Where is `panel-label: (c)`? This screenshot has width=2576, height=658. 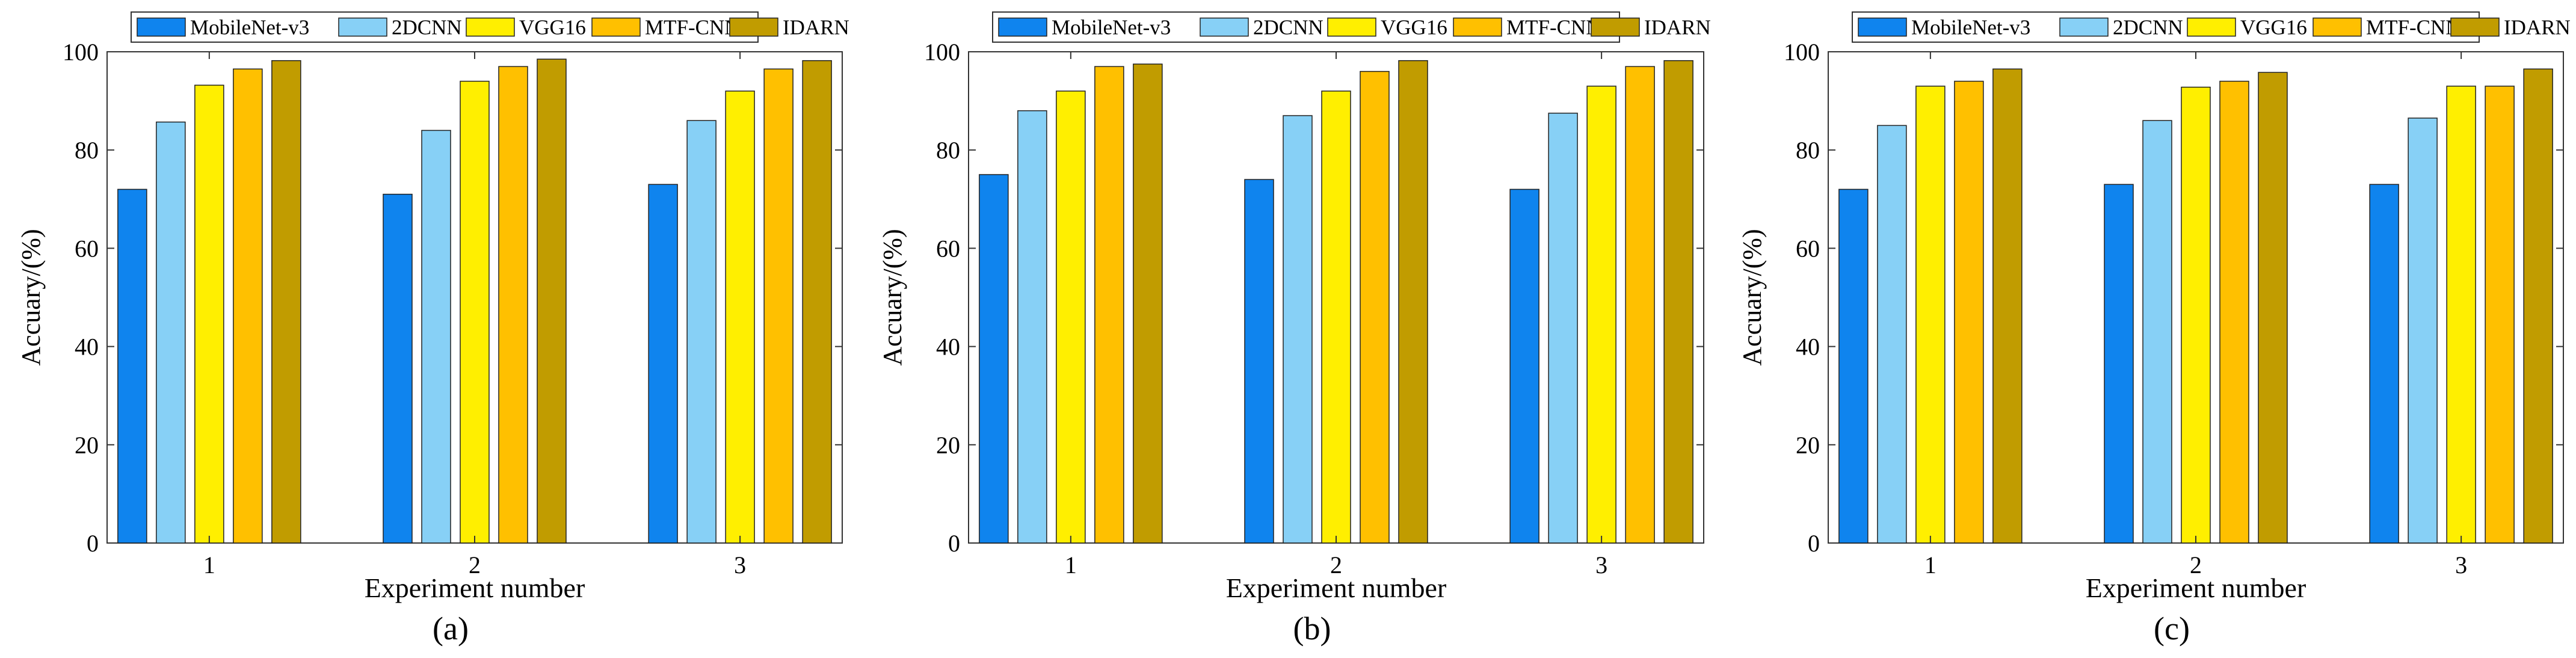
panel-label: (c) is located at coordinates (2172, 628).